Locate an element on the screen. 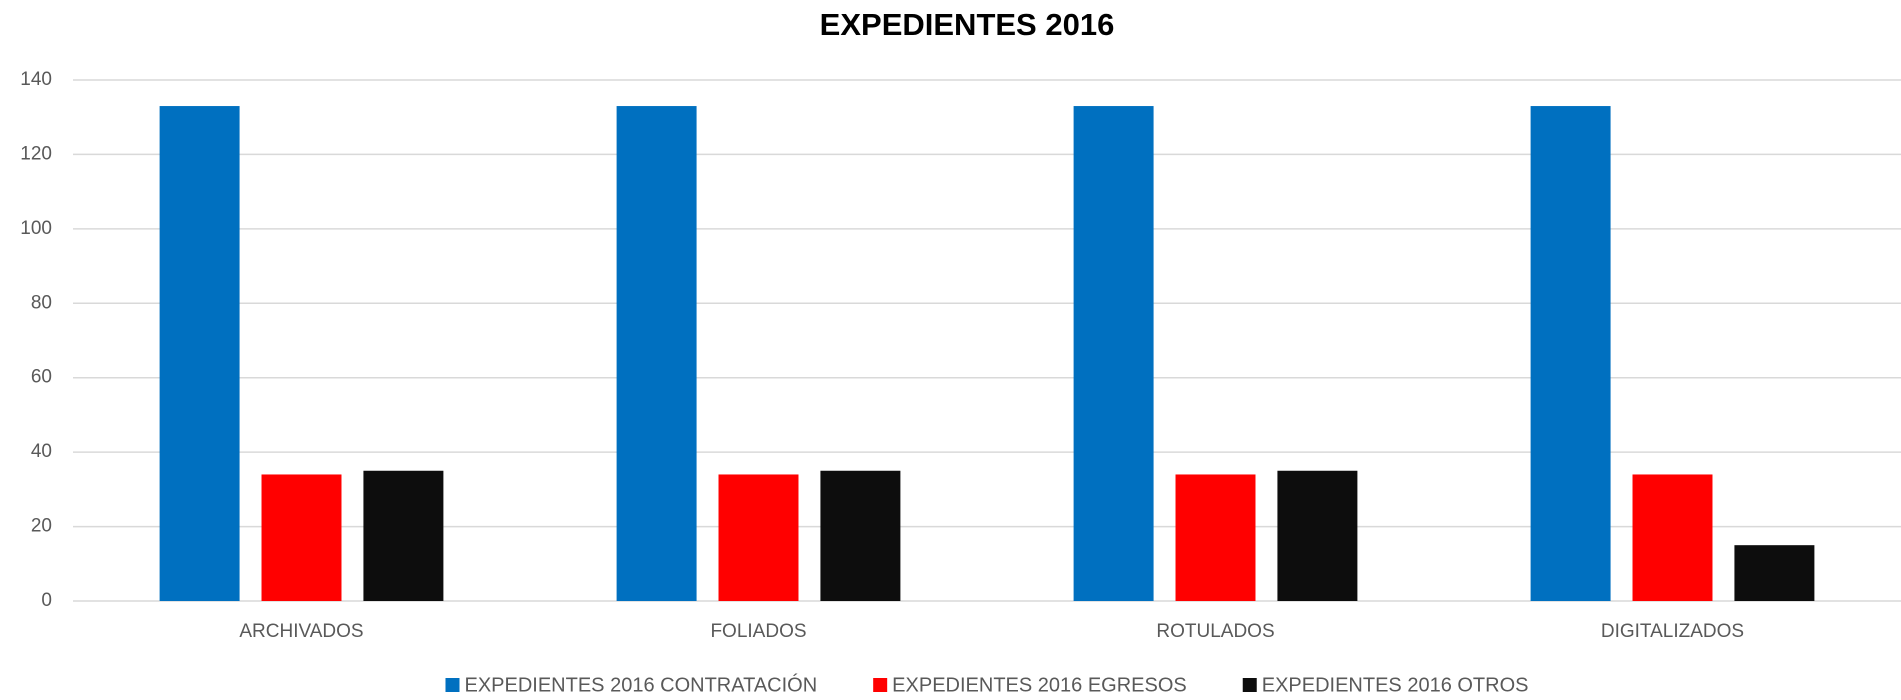 Image resolution: width=1901 pixels, height=700 pixels. legend-text: EXPEDIENTES 2016 CONTRATACIÓN is located at coordinates (640, 684).